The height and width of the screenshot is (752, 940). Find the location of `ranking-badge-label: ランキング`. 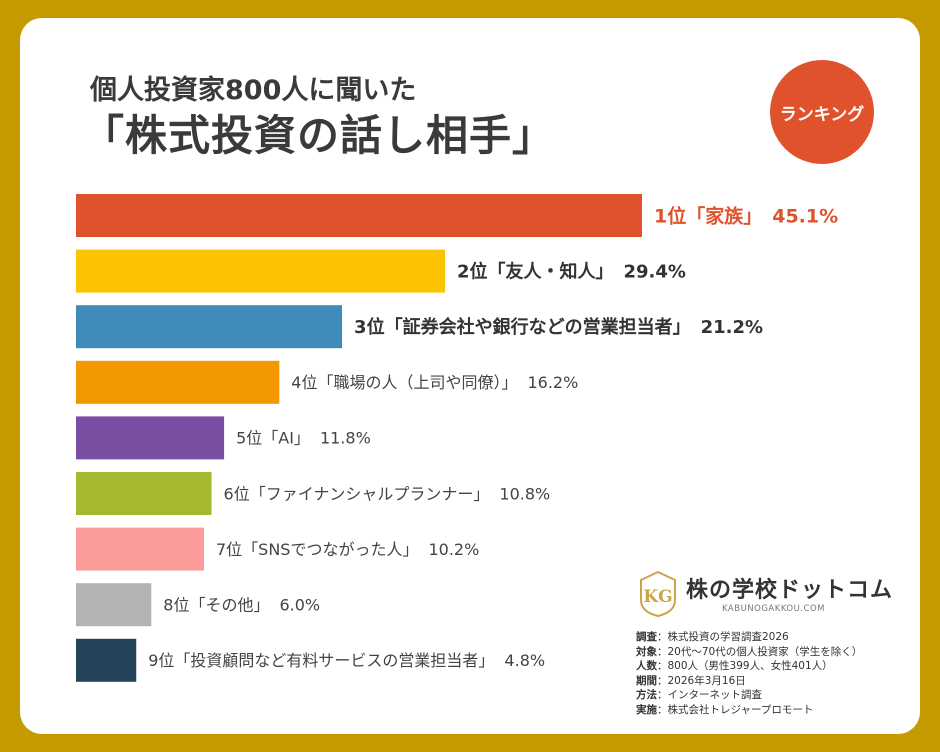

ranking-badge-label: ランキング is located at coordinates (822, 114).